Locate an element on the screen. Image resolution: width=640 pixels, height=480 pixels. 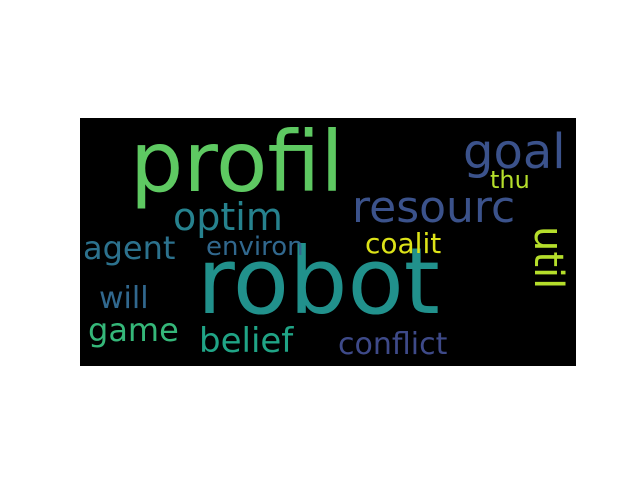
word-goal: goal is located at coordinates (514, 152).